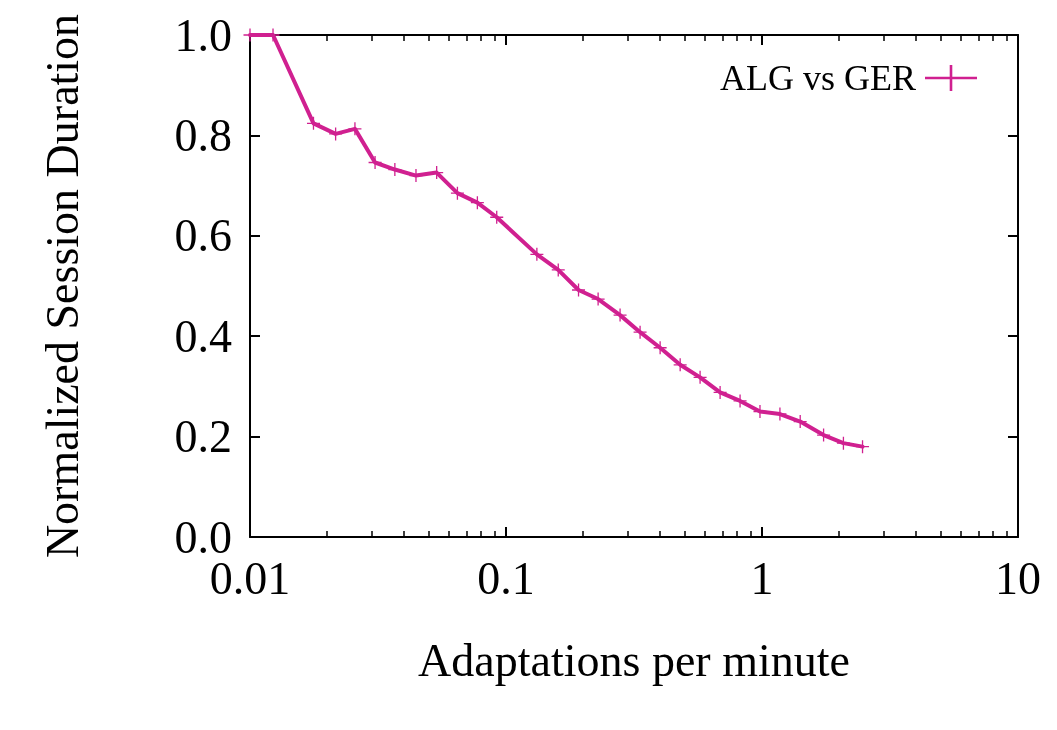 This screenshot has height=730, width=1057. I want to click on y-tick-label: 0.8, so click(203, 135).